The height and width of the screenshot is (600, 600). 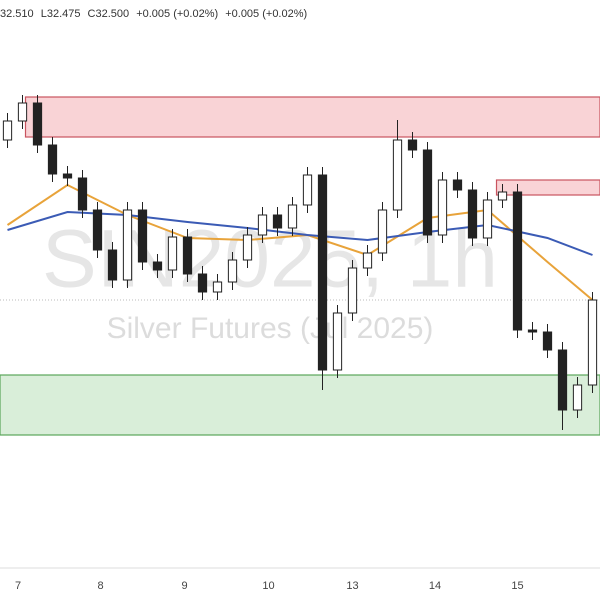 What do you see at coordinates (17, 14) in the screenshot?
I see `header-high: 32.510` at bounding box center [17, 14].